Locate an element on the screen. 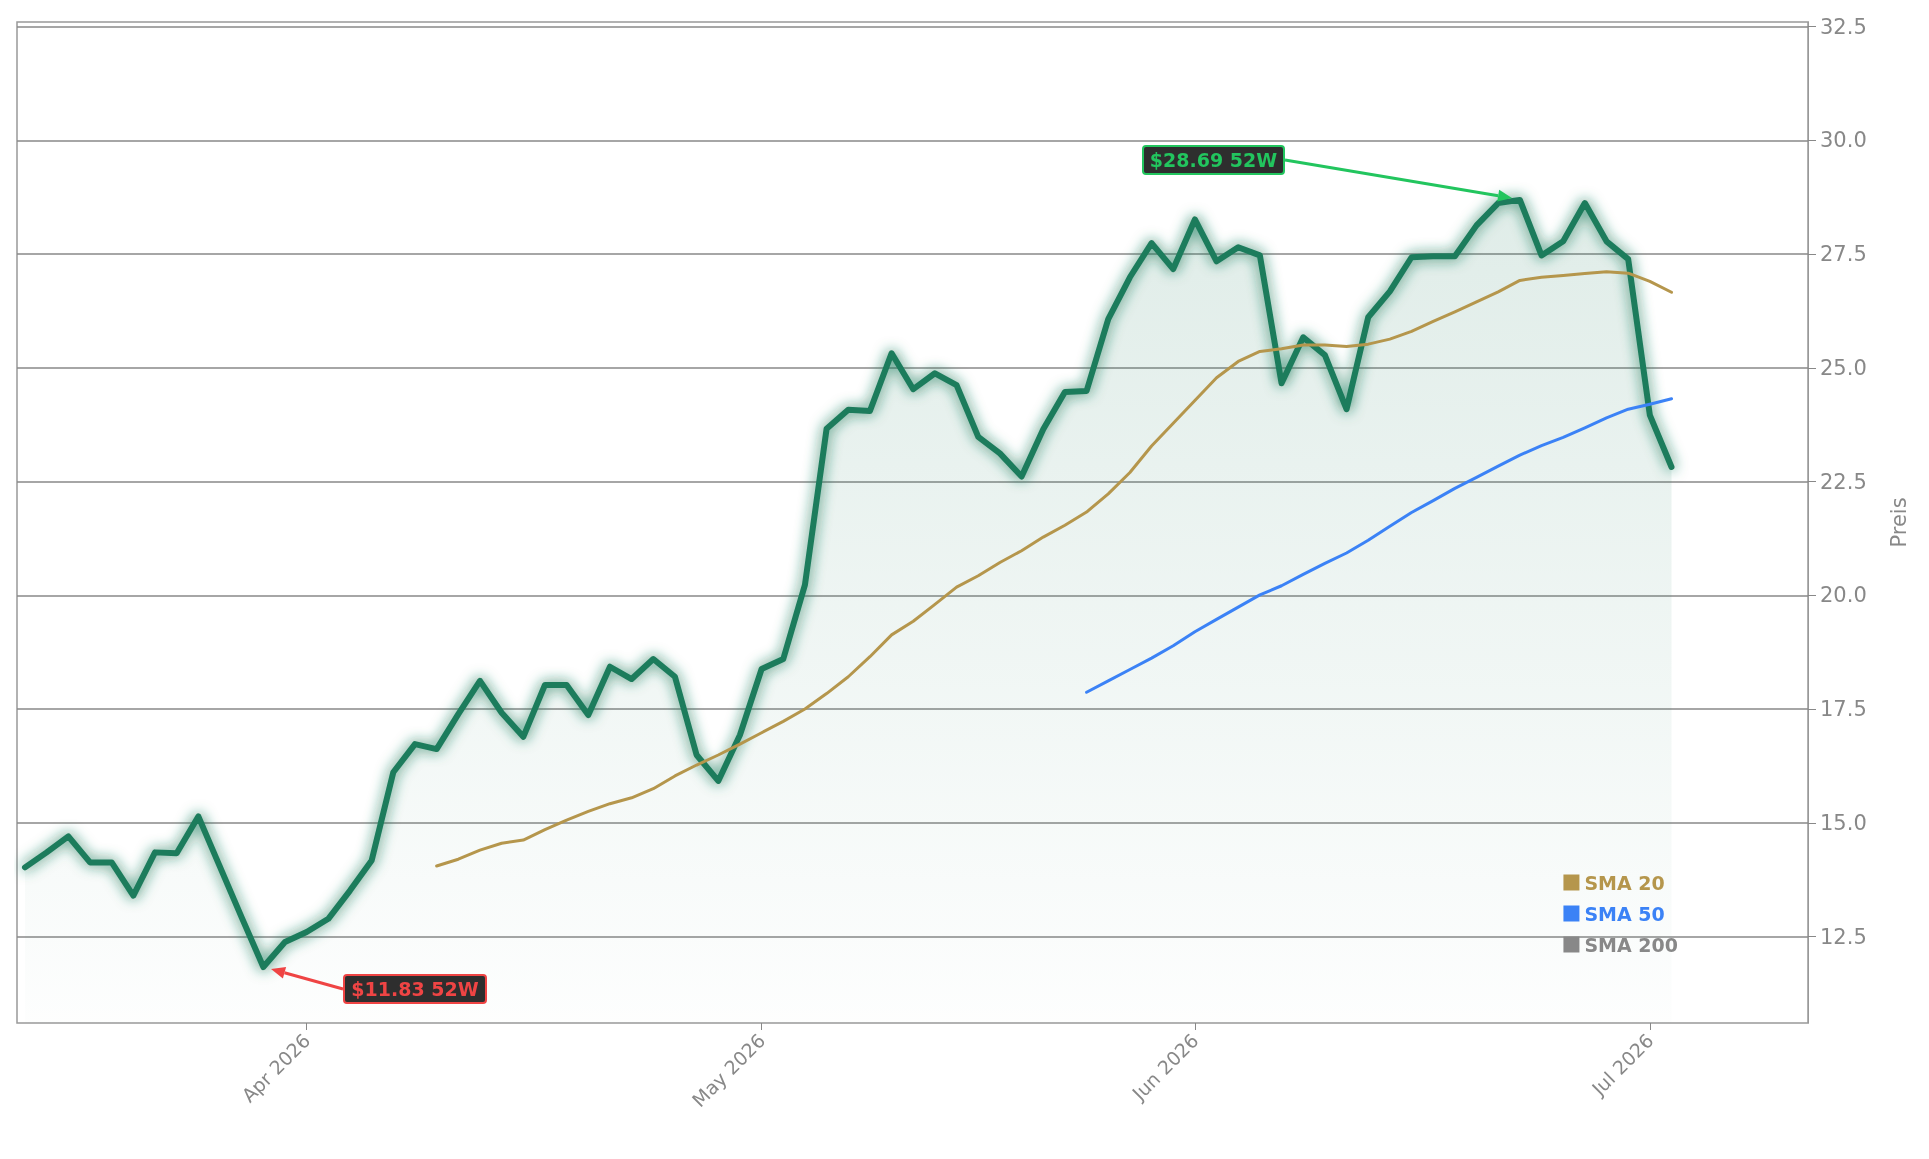 Image resolution: width=1929 pixels, height=1159 pixels. y-tick-label: 15.0 is located at coordinates (1843, 822).